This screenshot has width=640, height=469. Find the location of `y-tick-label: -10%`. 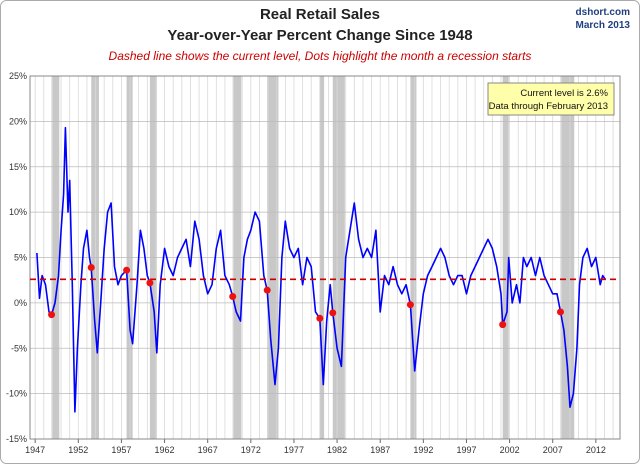

y-tick-label: -10% is located at coordinates (16, 394).